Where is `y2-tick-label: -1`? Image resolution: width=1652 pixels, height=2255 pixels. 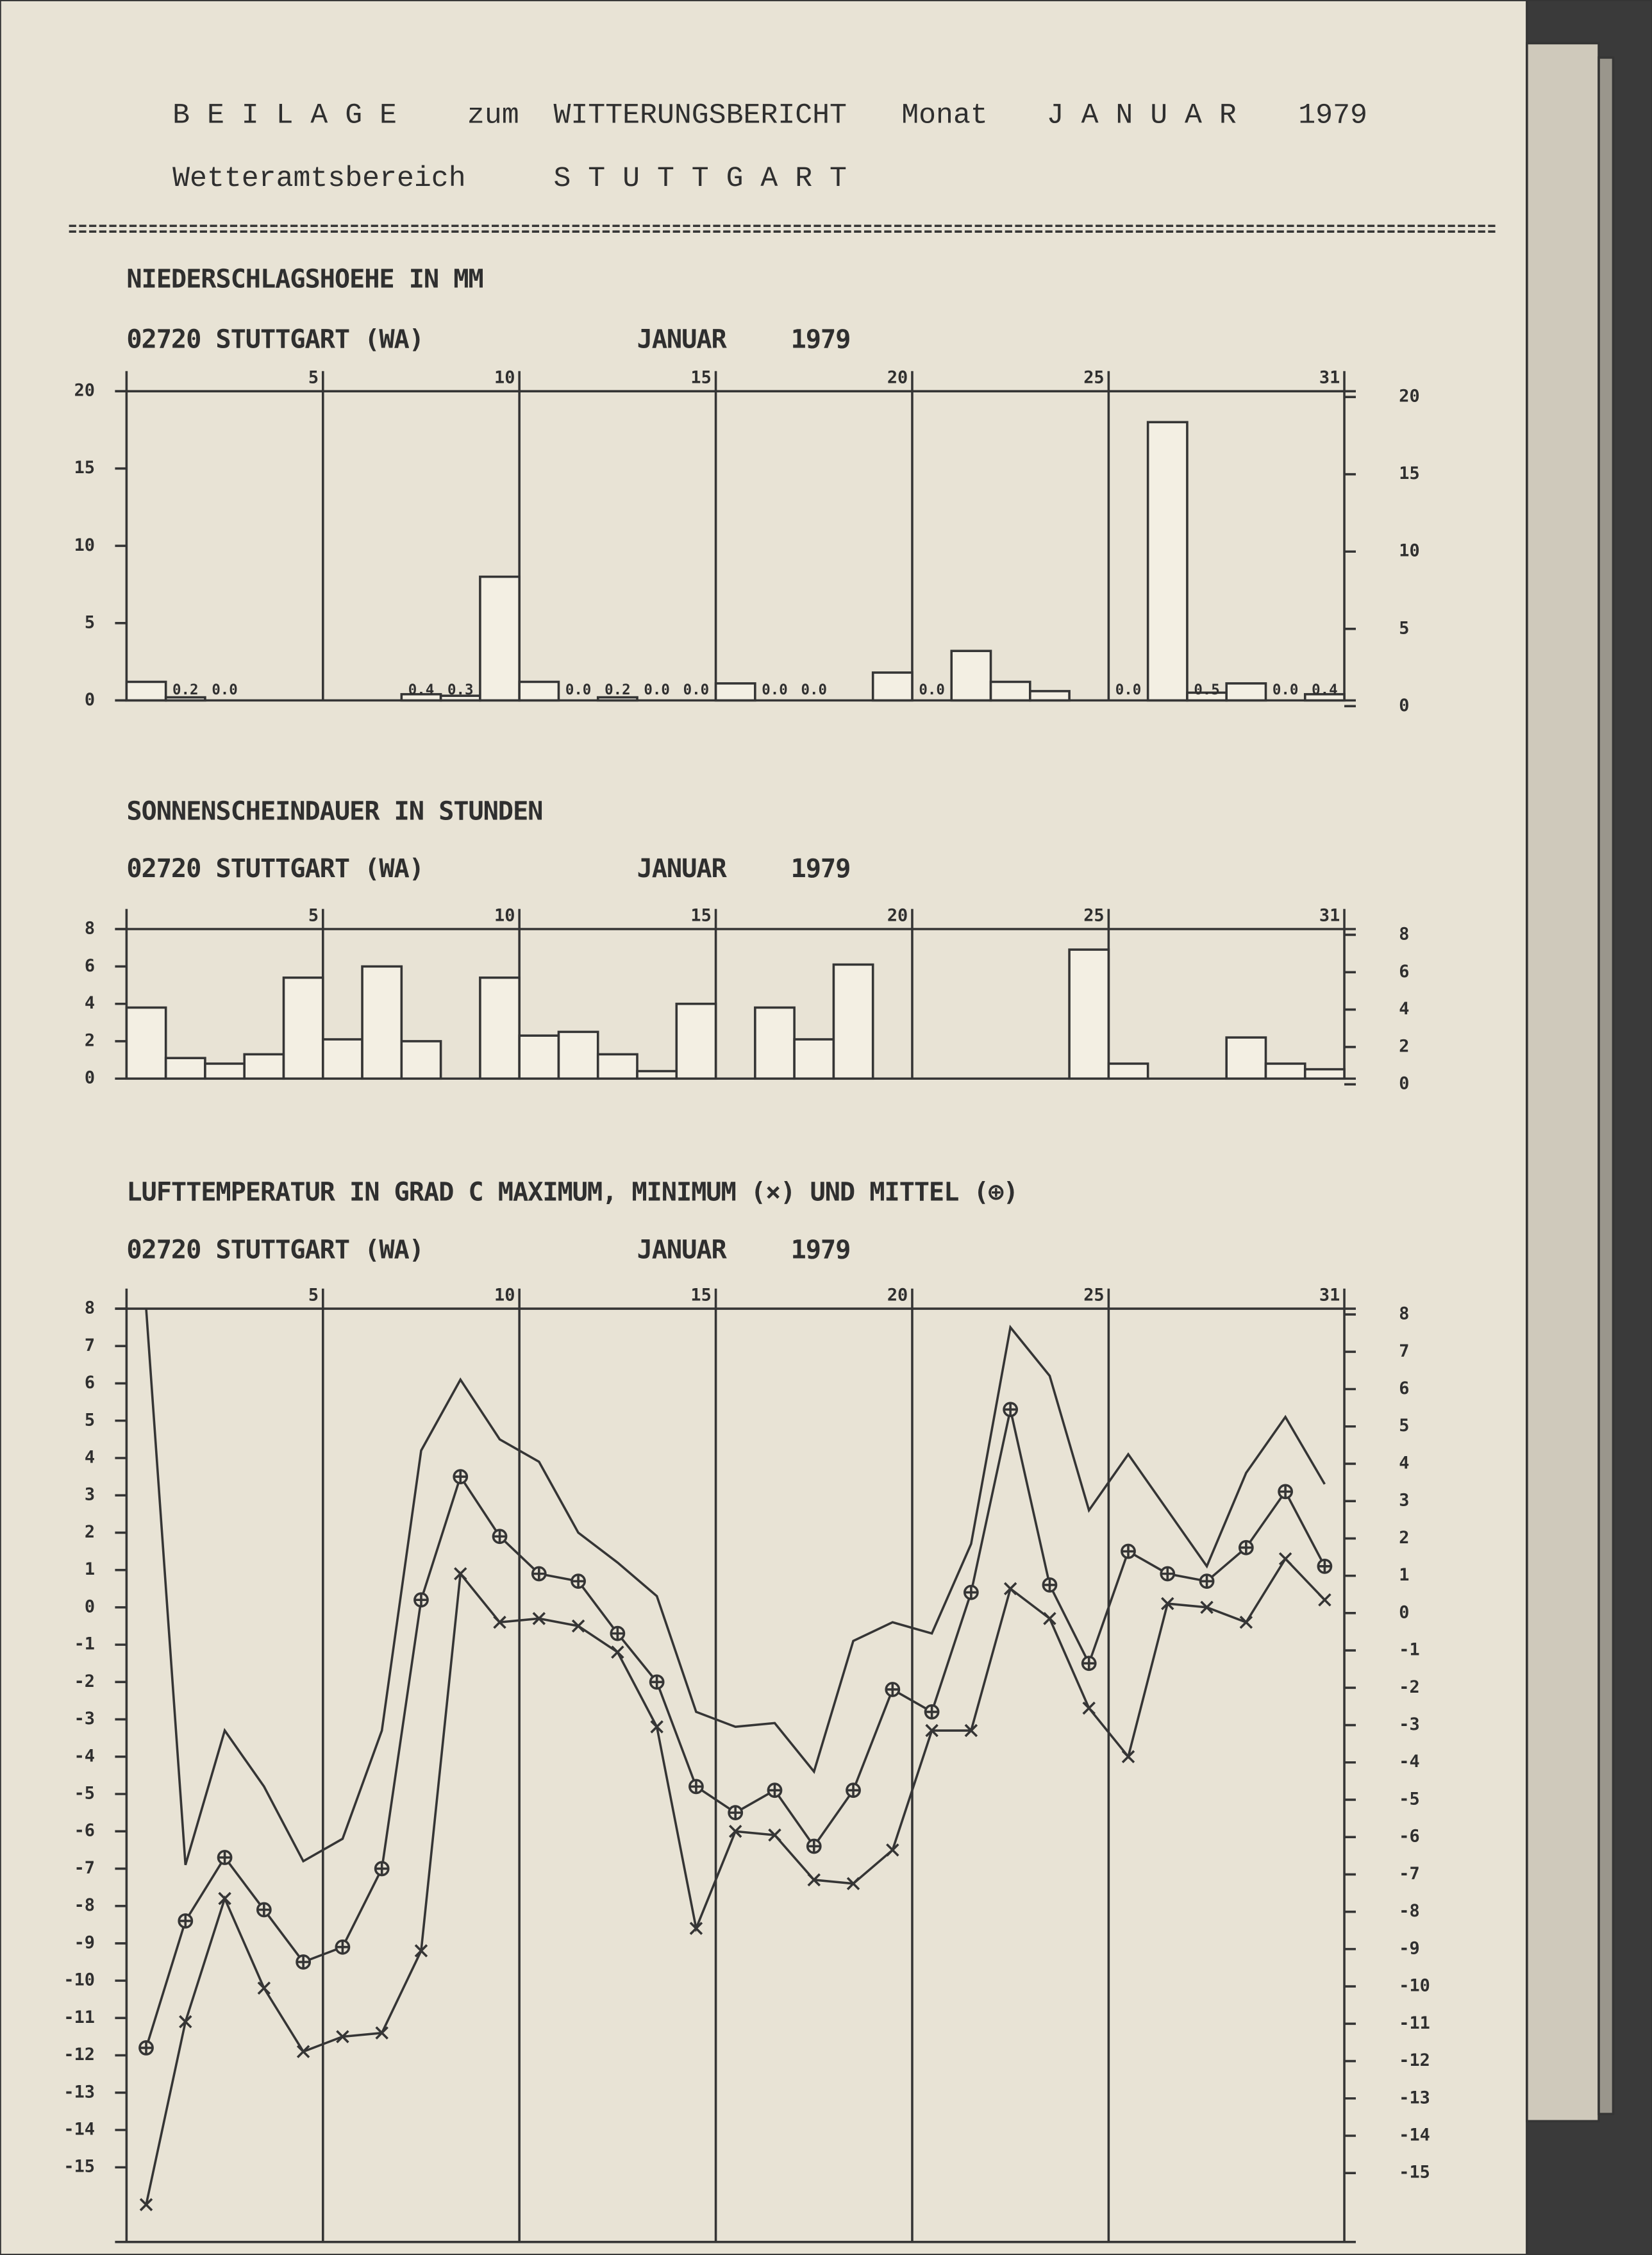
y2-tick-label: -1 is located at coordinates (1409, 1650).